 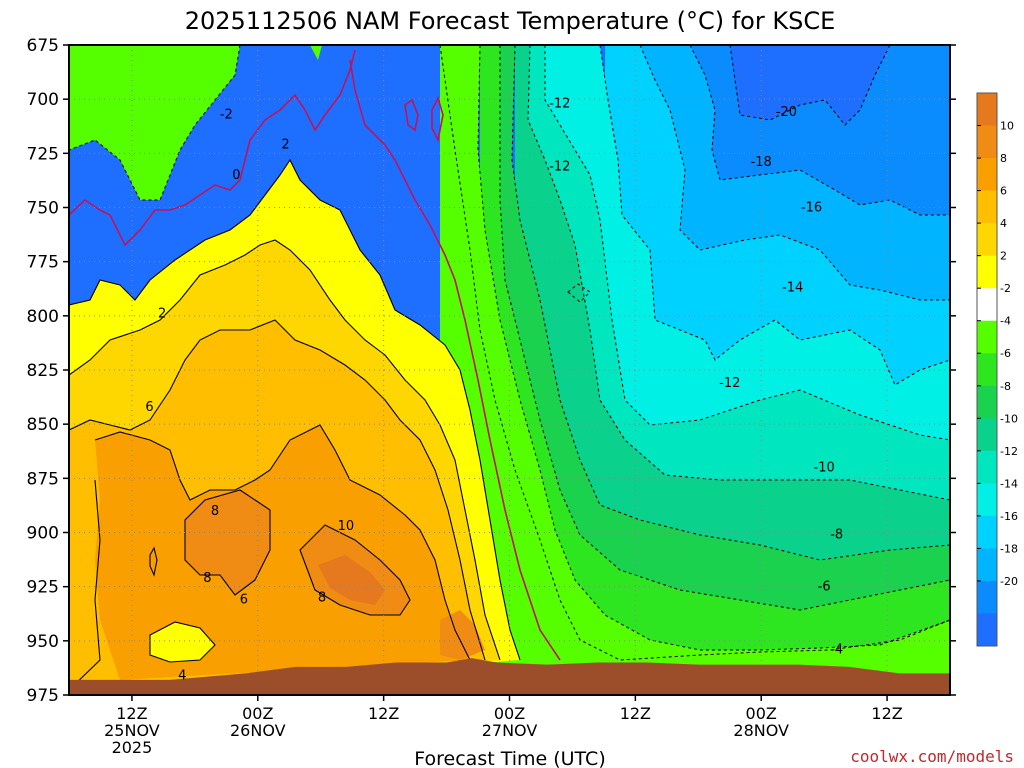 What do you see at coordinates (635, 713) in the screenshot?
I see `x-tick-label-4-1: 12Z` at bounding box center [635, 713].